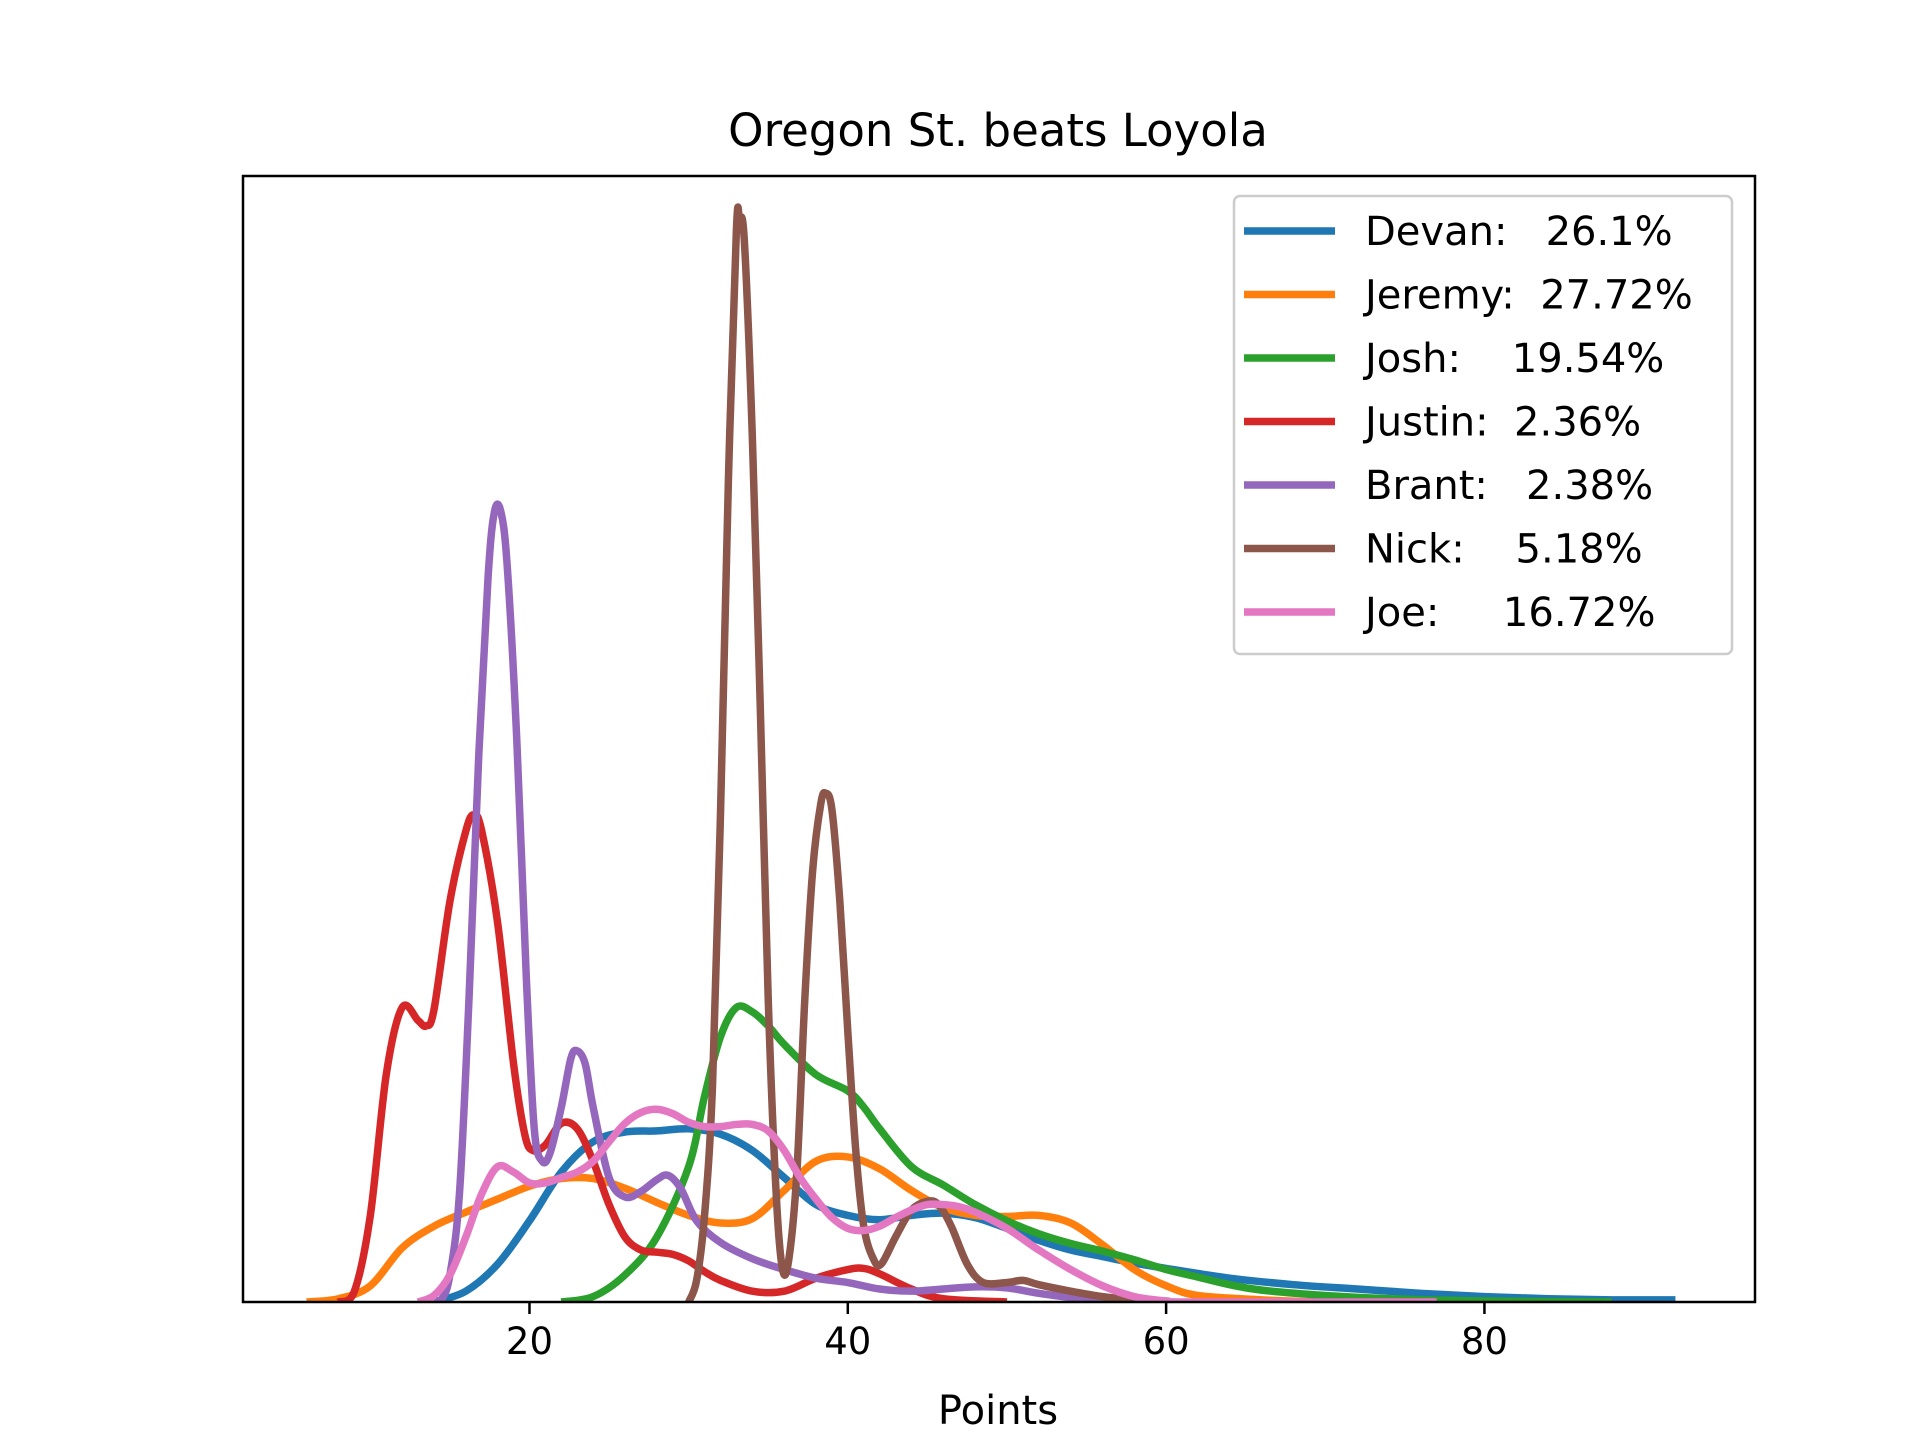 Image resolution: width=1920 pixels, height=1440 pixels. I want to click on legend-label-4: Justin: 2.36%, so click(1501, 423).